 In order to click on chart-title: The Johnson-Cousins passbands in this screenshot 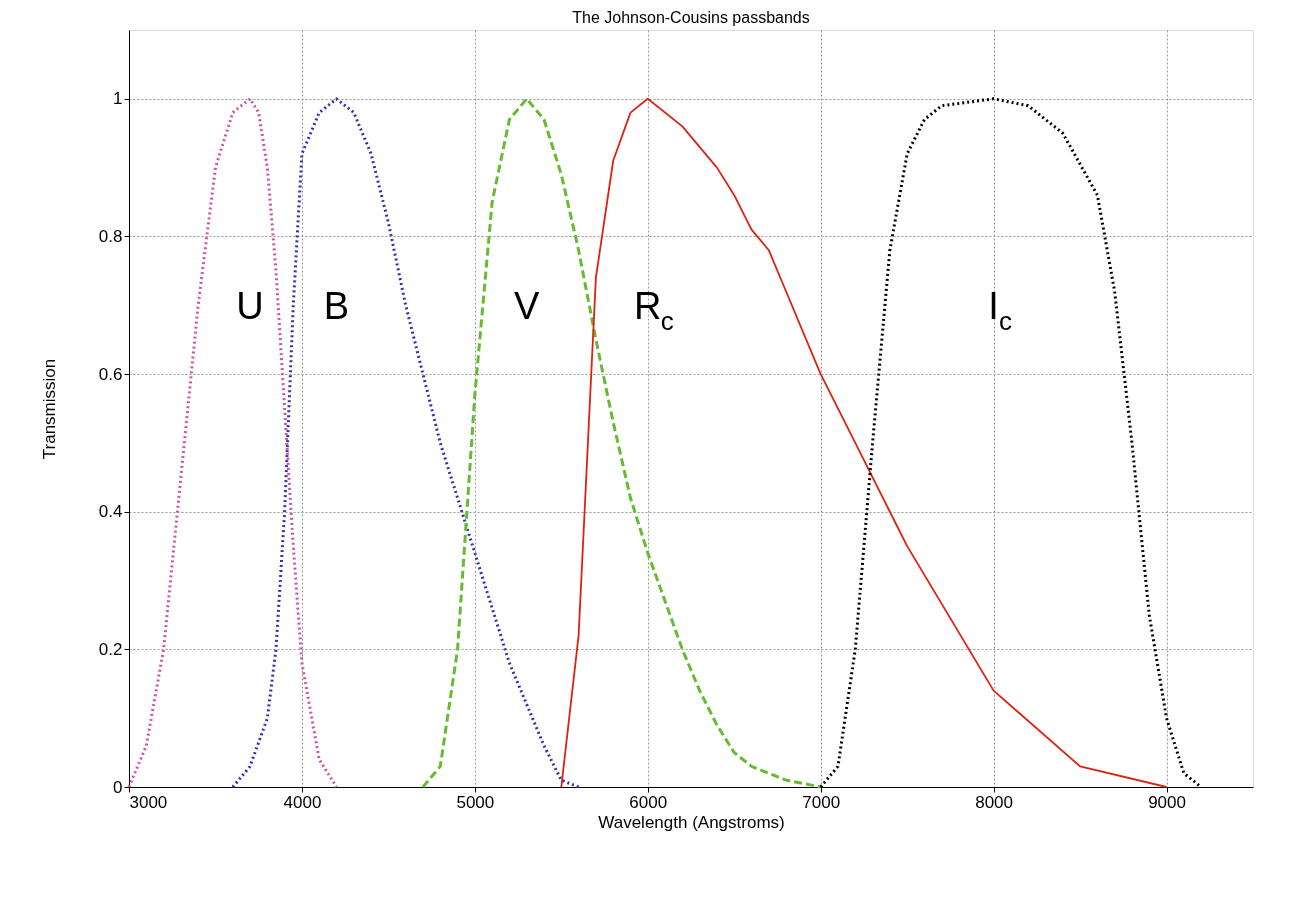, I will do `click(691, 17)`.